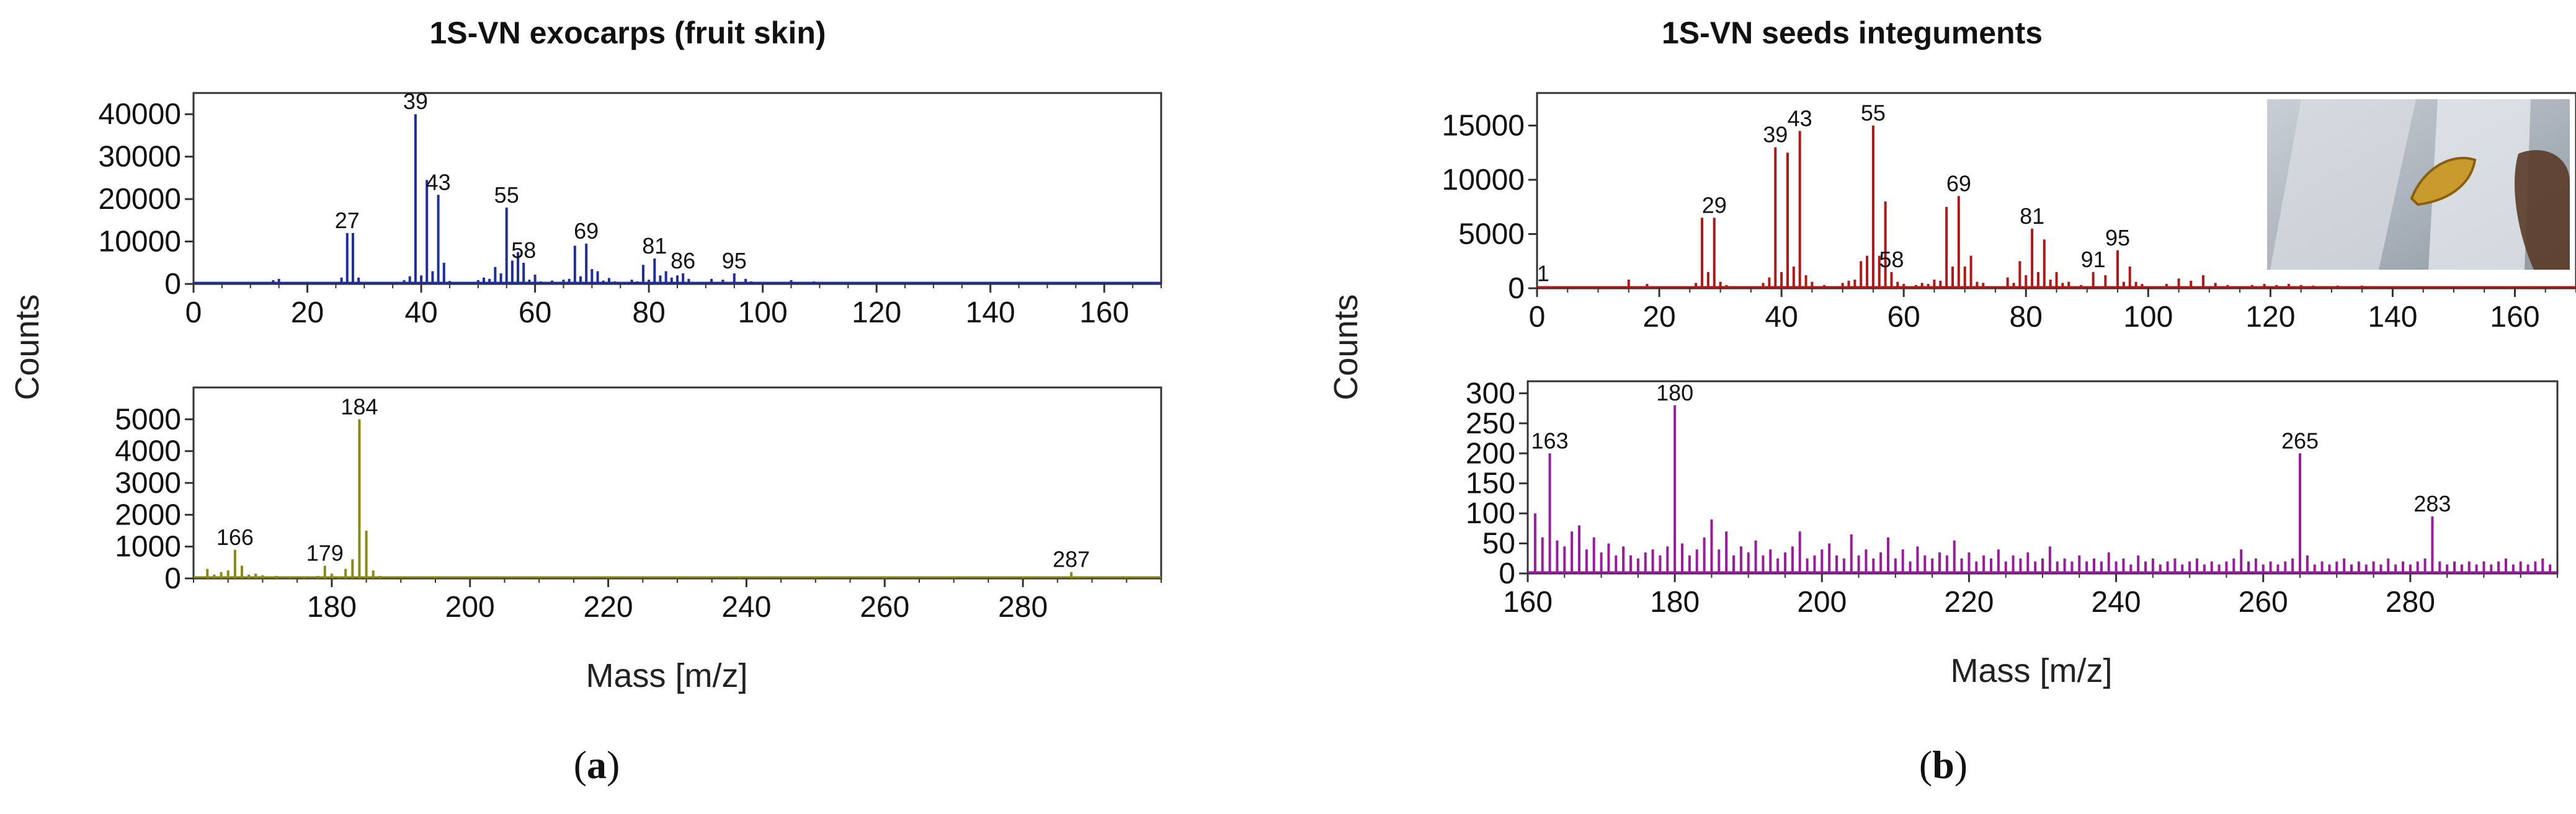  I want to click on y-tick-label: 100, so click(1490, 514).